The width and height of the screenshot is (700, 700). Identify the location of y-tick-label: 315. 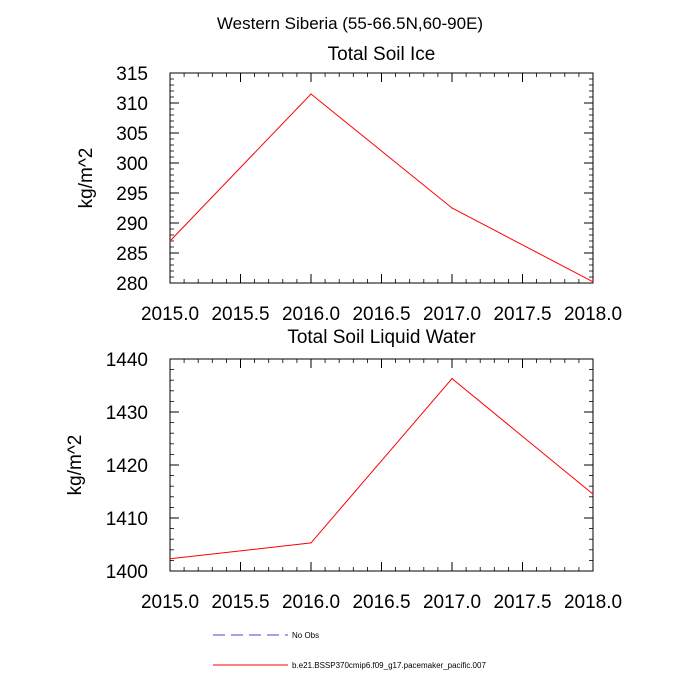
(132, 74).